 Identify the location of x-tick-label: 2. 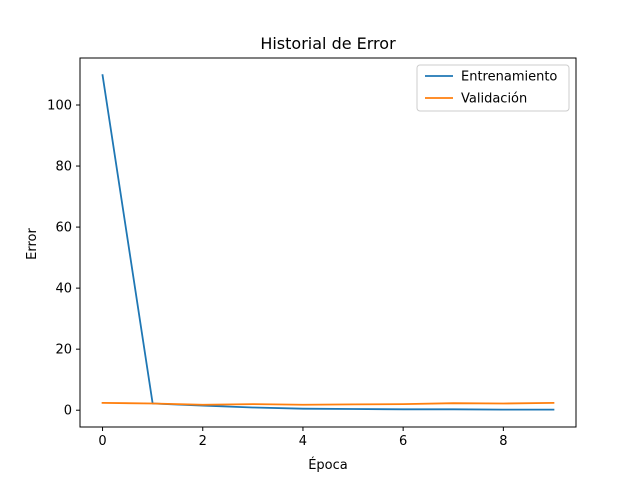
(203, 441).